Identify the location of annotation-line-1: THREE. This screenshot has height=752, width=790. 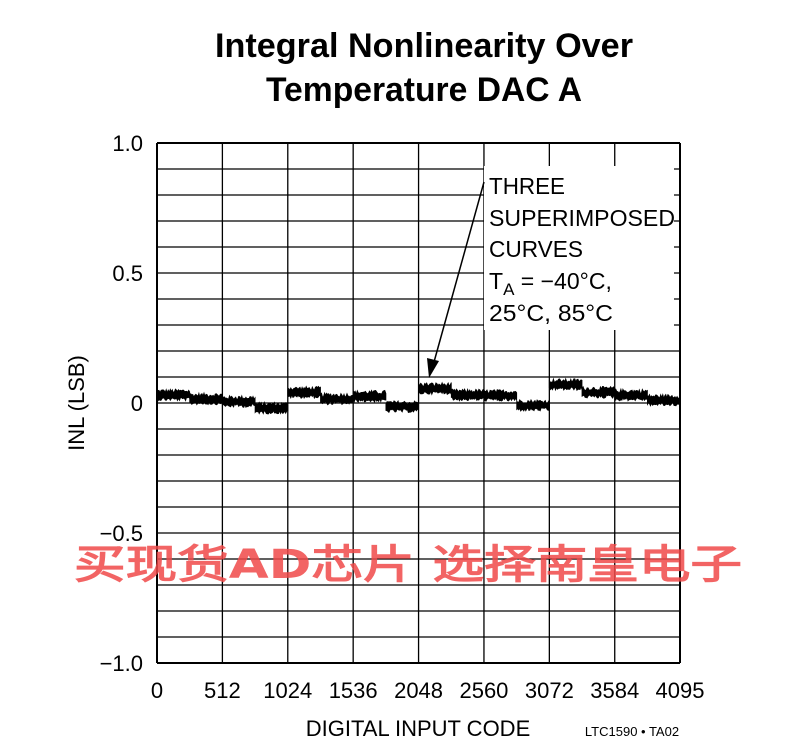
(527, 186).